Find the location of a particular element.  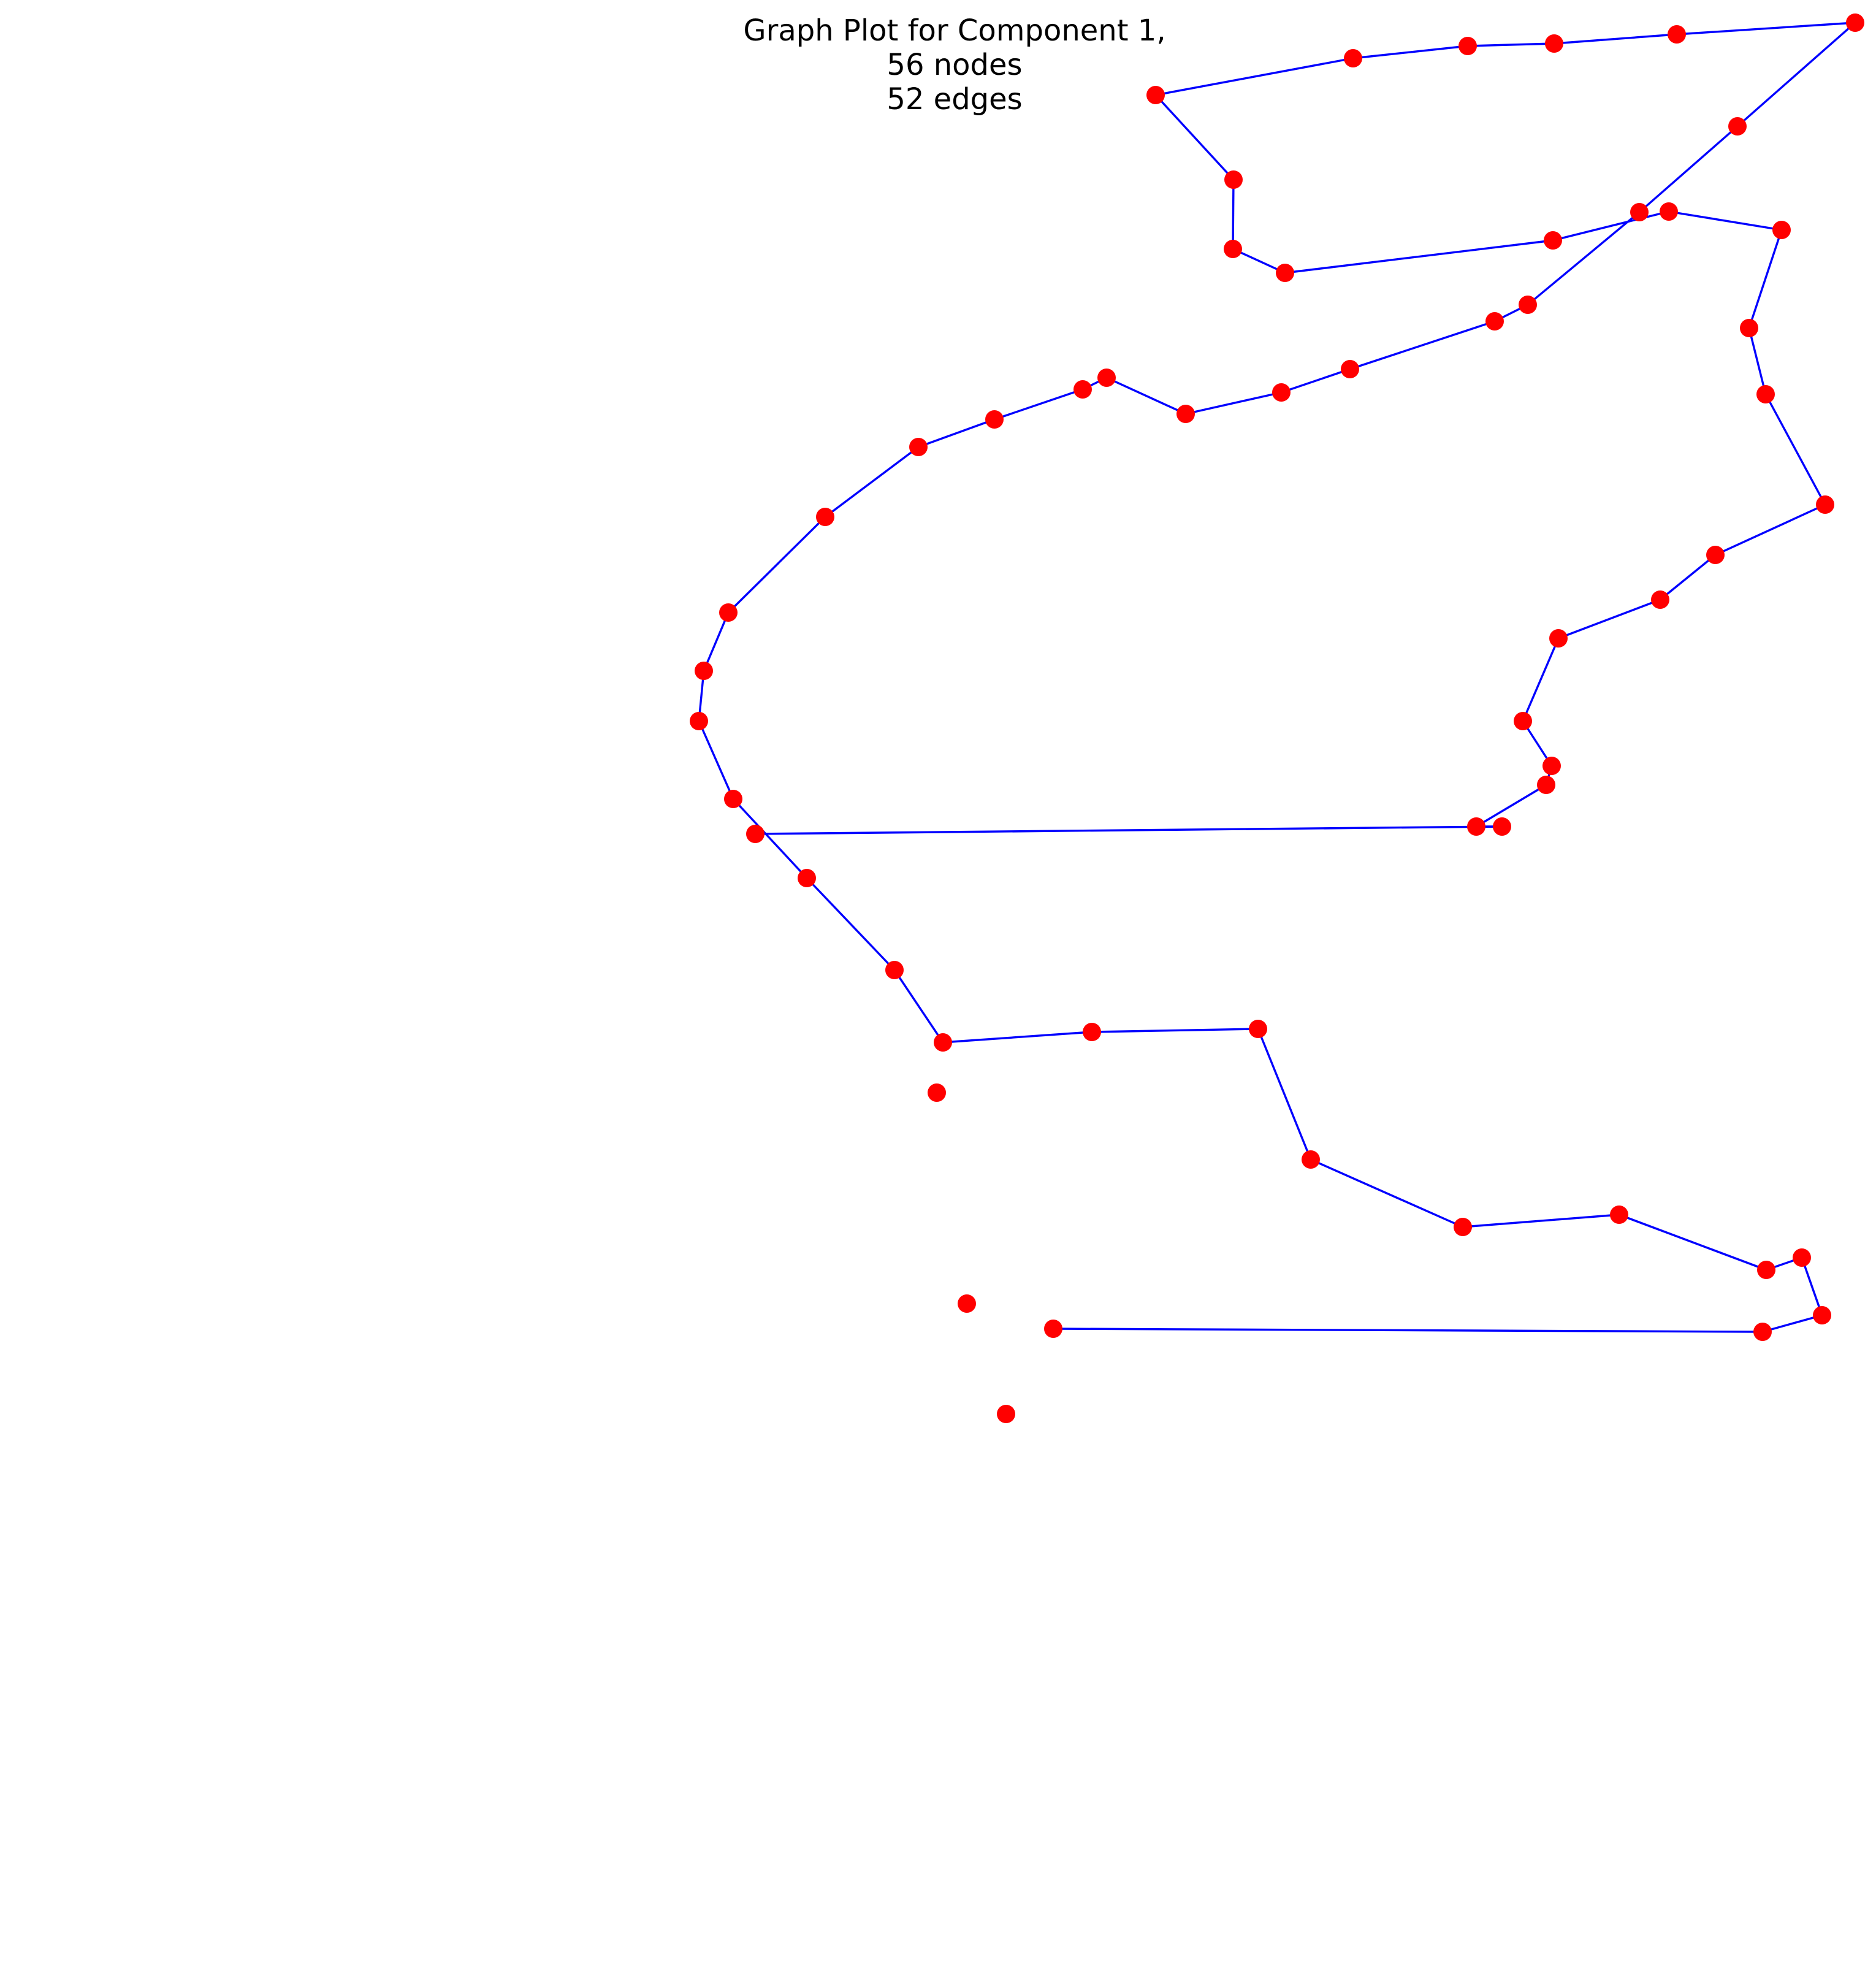

title-line-1: Graph Plot for Component 1, is located at coordinates (954, 30).